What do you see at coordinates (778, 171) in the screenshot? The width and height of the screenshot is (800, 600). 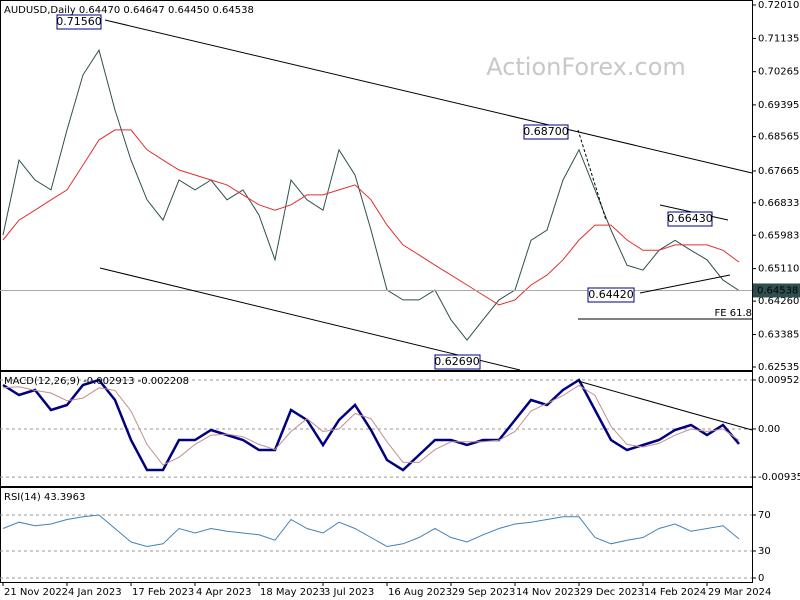 I see `y-tick-label: 0.67665` at bounding box center [778, 171].